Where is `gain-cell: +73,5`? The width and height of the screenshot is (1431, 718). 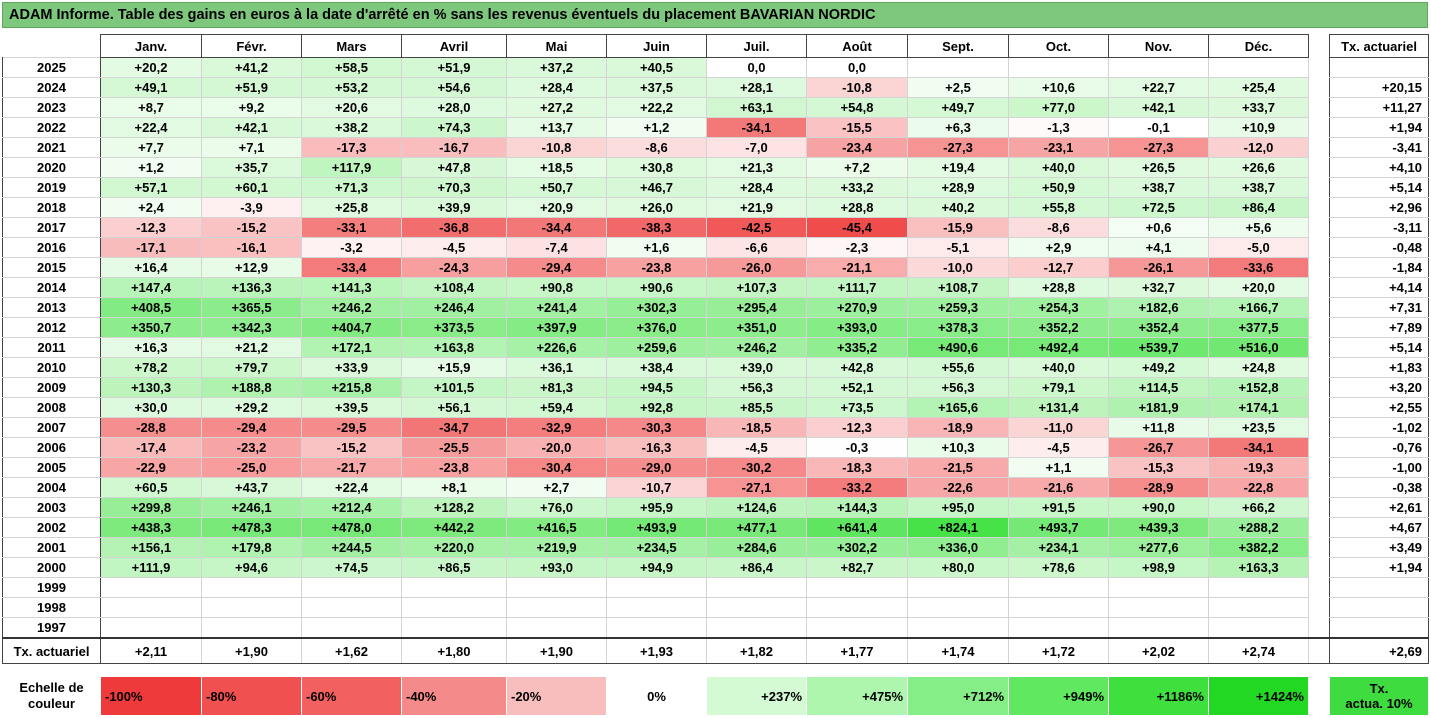
gain-cell: +73,5 is located at coordinates (857, 407).